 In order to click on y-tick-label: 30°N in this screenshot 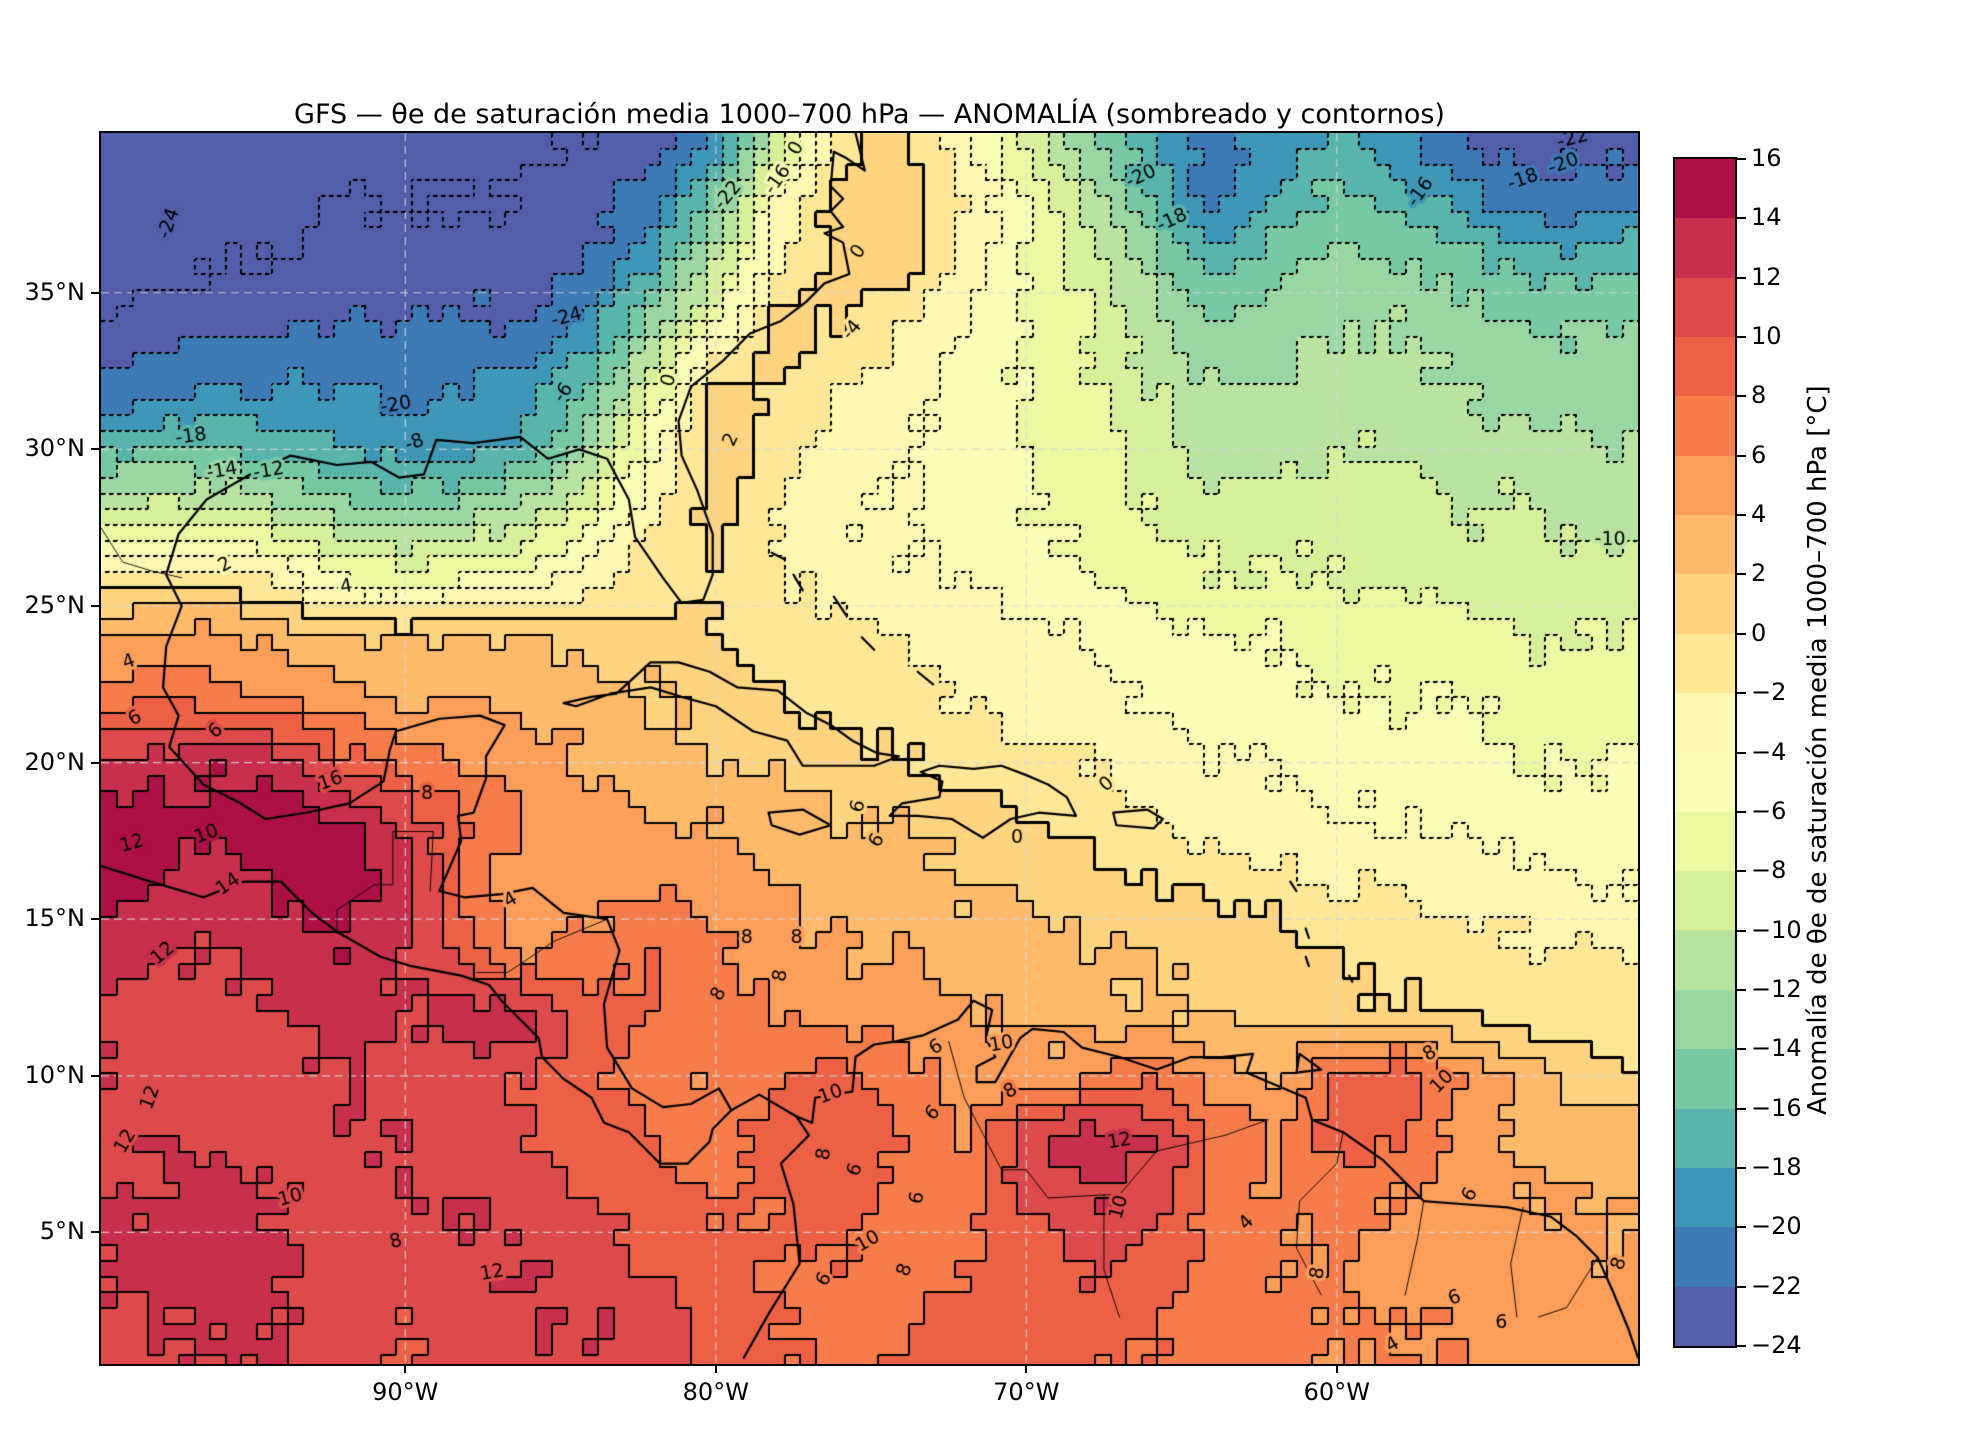, I will do `click(55, 448)`.